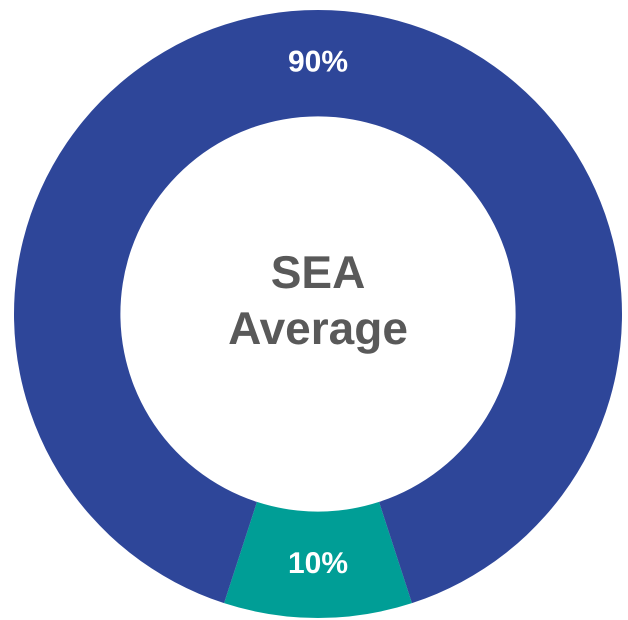 The image size is (628, 620). I want to click on data-label: 10%, so click(318, 563).